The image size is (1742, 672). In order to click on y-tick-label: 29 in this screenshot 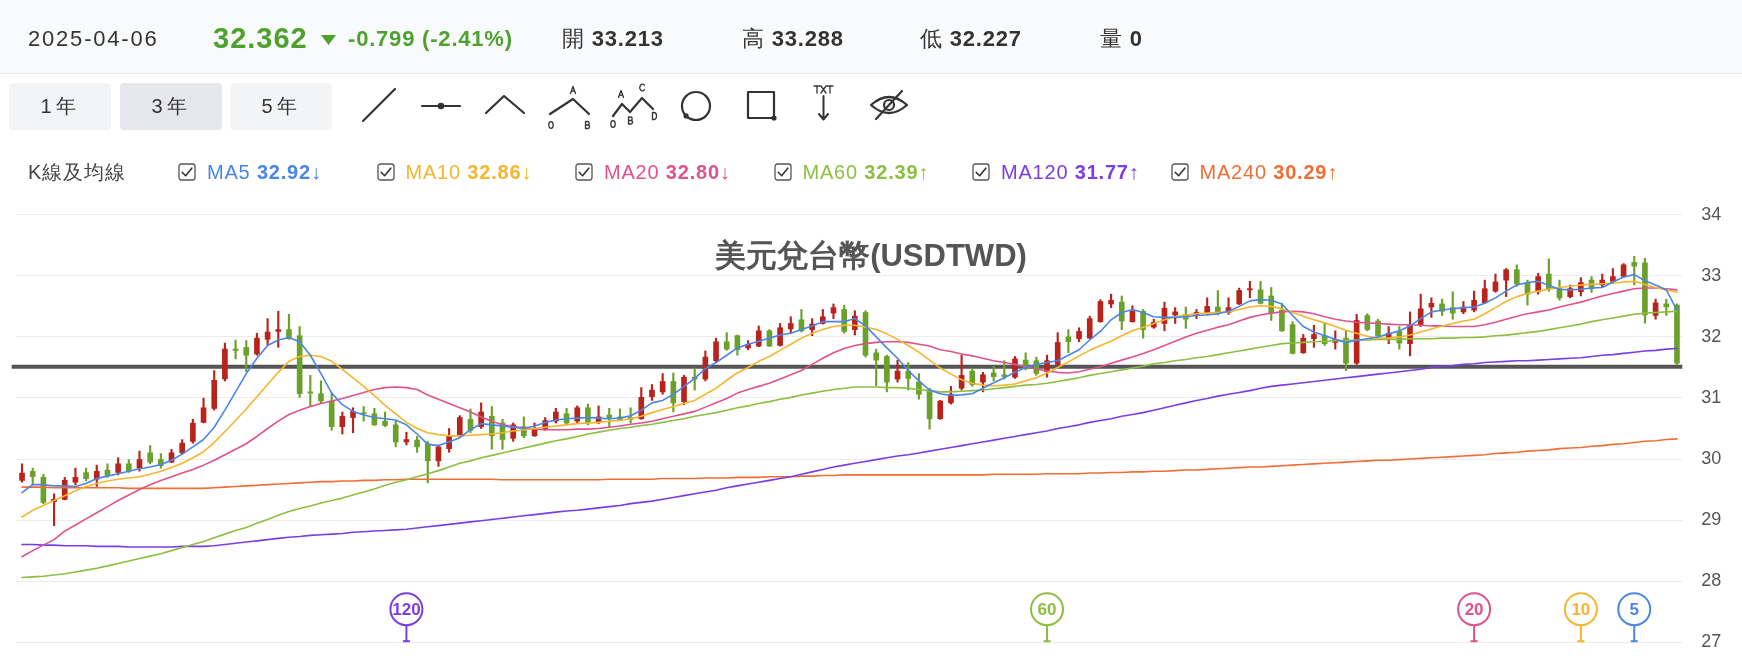, I will do `click(1711, 519)`.